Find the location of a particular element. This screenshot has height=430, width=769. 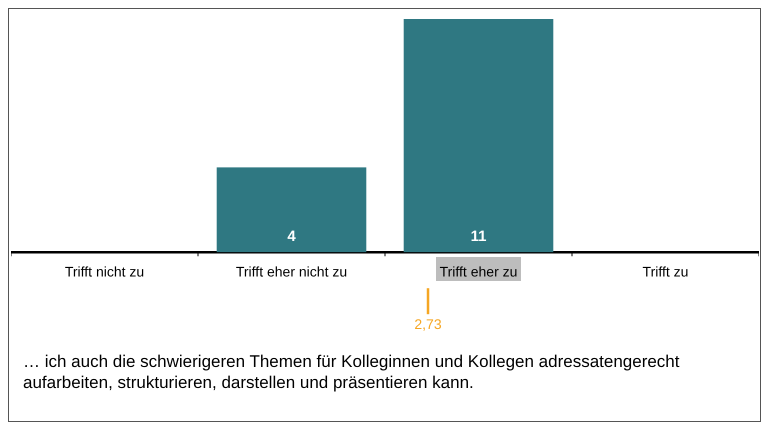

x-tick-label: Trifft nicht zu is located at coordinates (104, 271).